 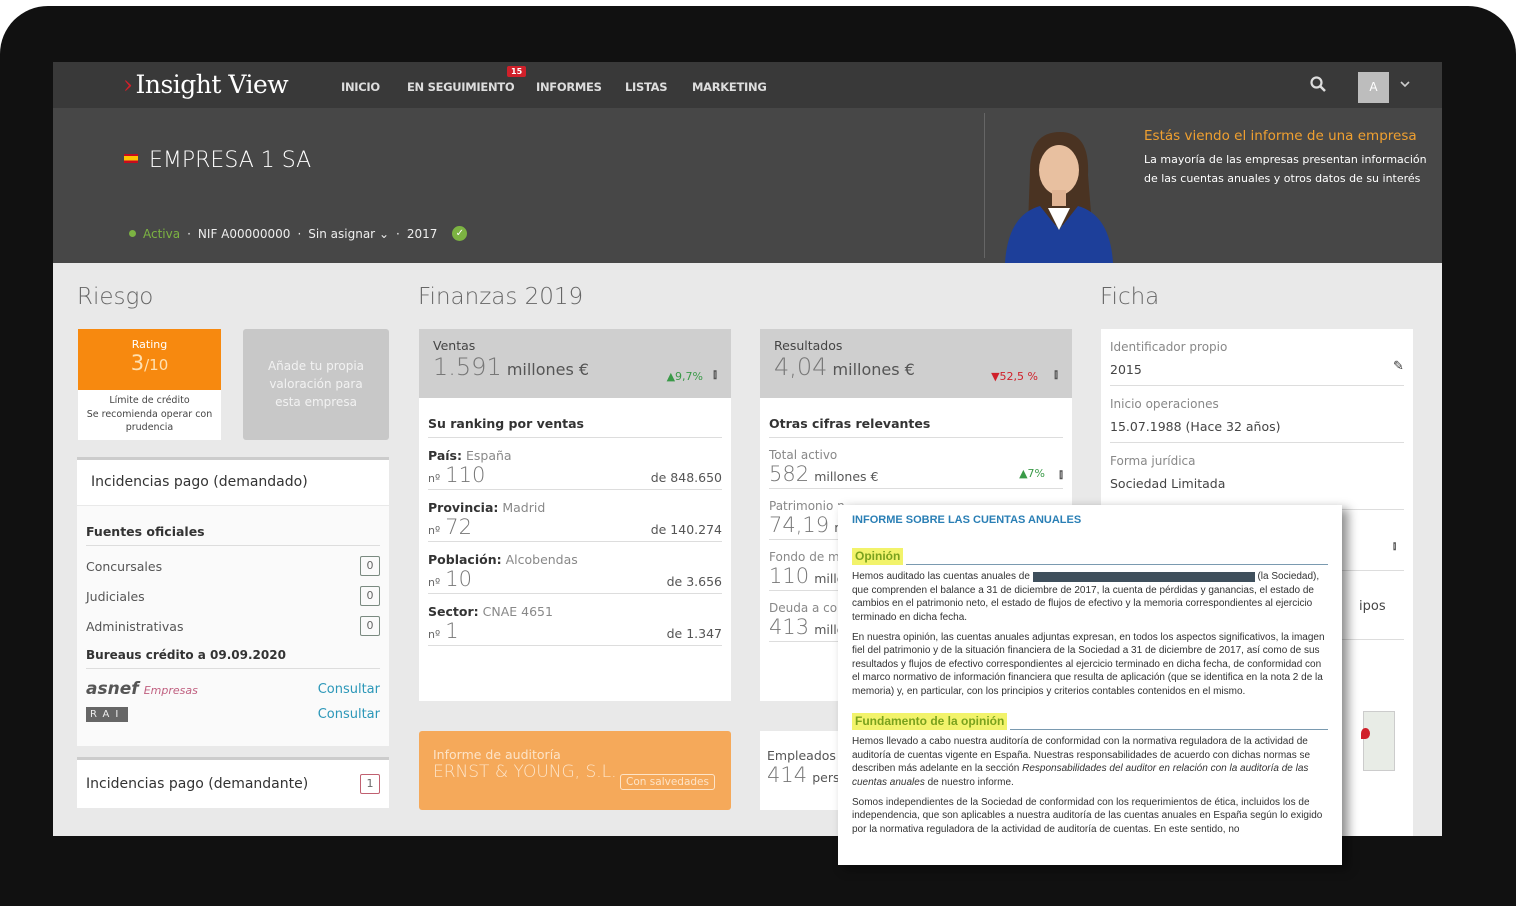 What do you see at coordinates (233, 526) in the screenshot?
I see `fuentes-oficiales-heading: Fuentes oficiales` at bounding box center [233, 526].